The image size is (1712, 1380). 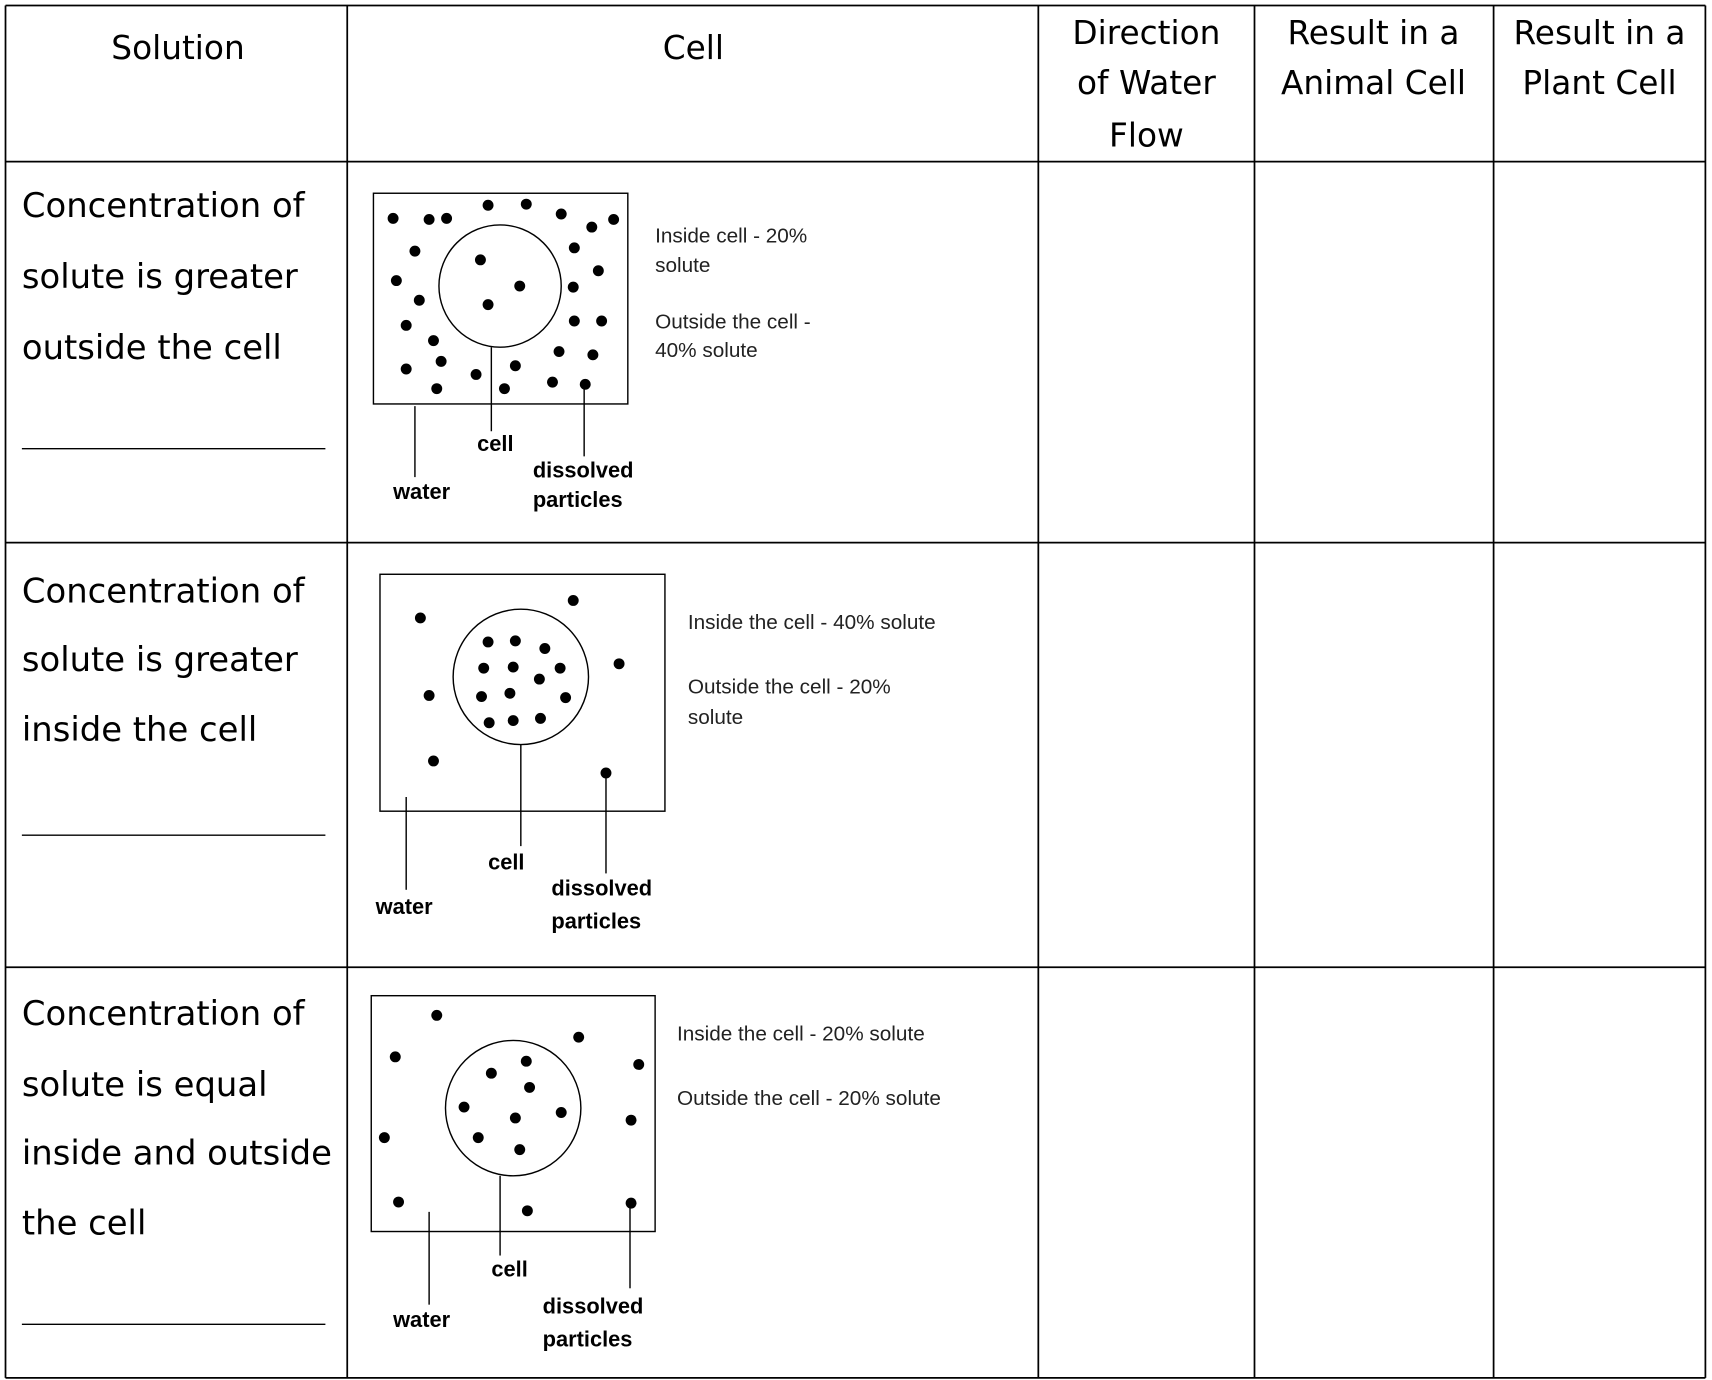 I want to click on column-header: Cell, so click(x=693, y=48).